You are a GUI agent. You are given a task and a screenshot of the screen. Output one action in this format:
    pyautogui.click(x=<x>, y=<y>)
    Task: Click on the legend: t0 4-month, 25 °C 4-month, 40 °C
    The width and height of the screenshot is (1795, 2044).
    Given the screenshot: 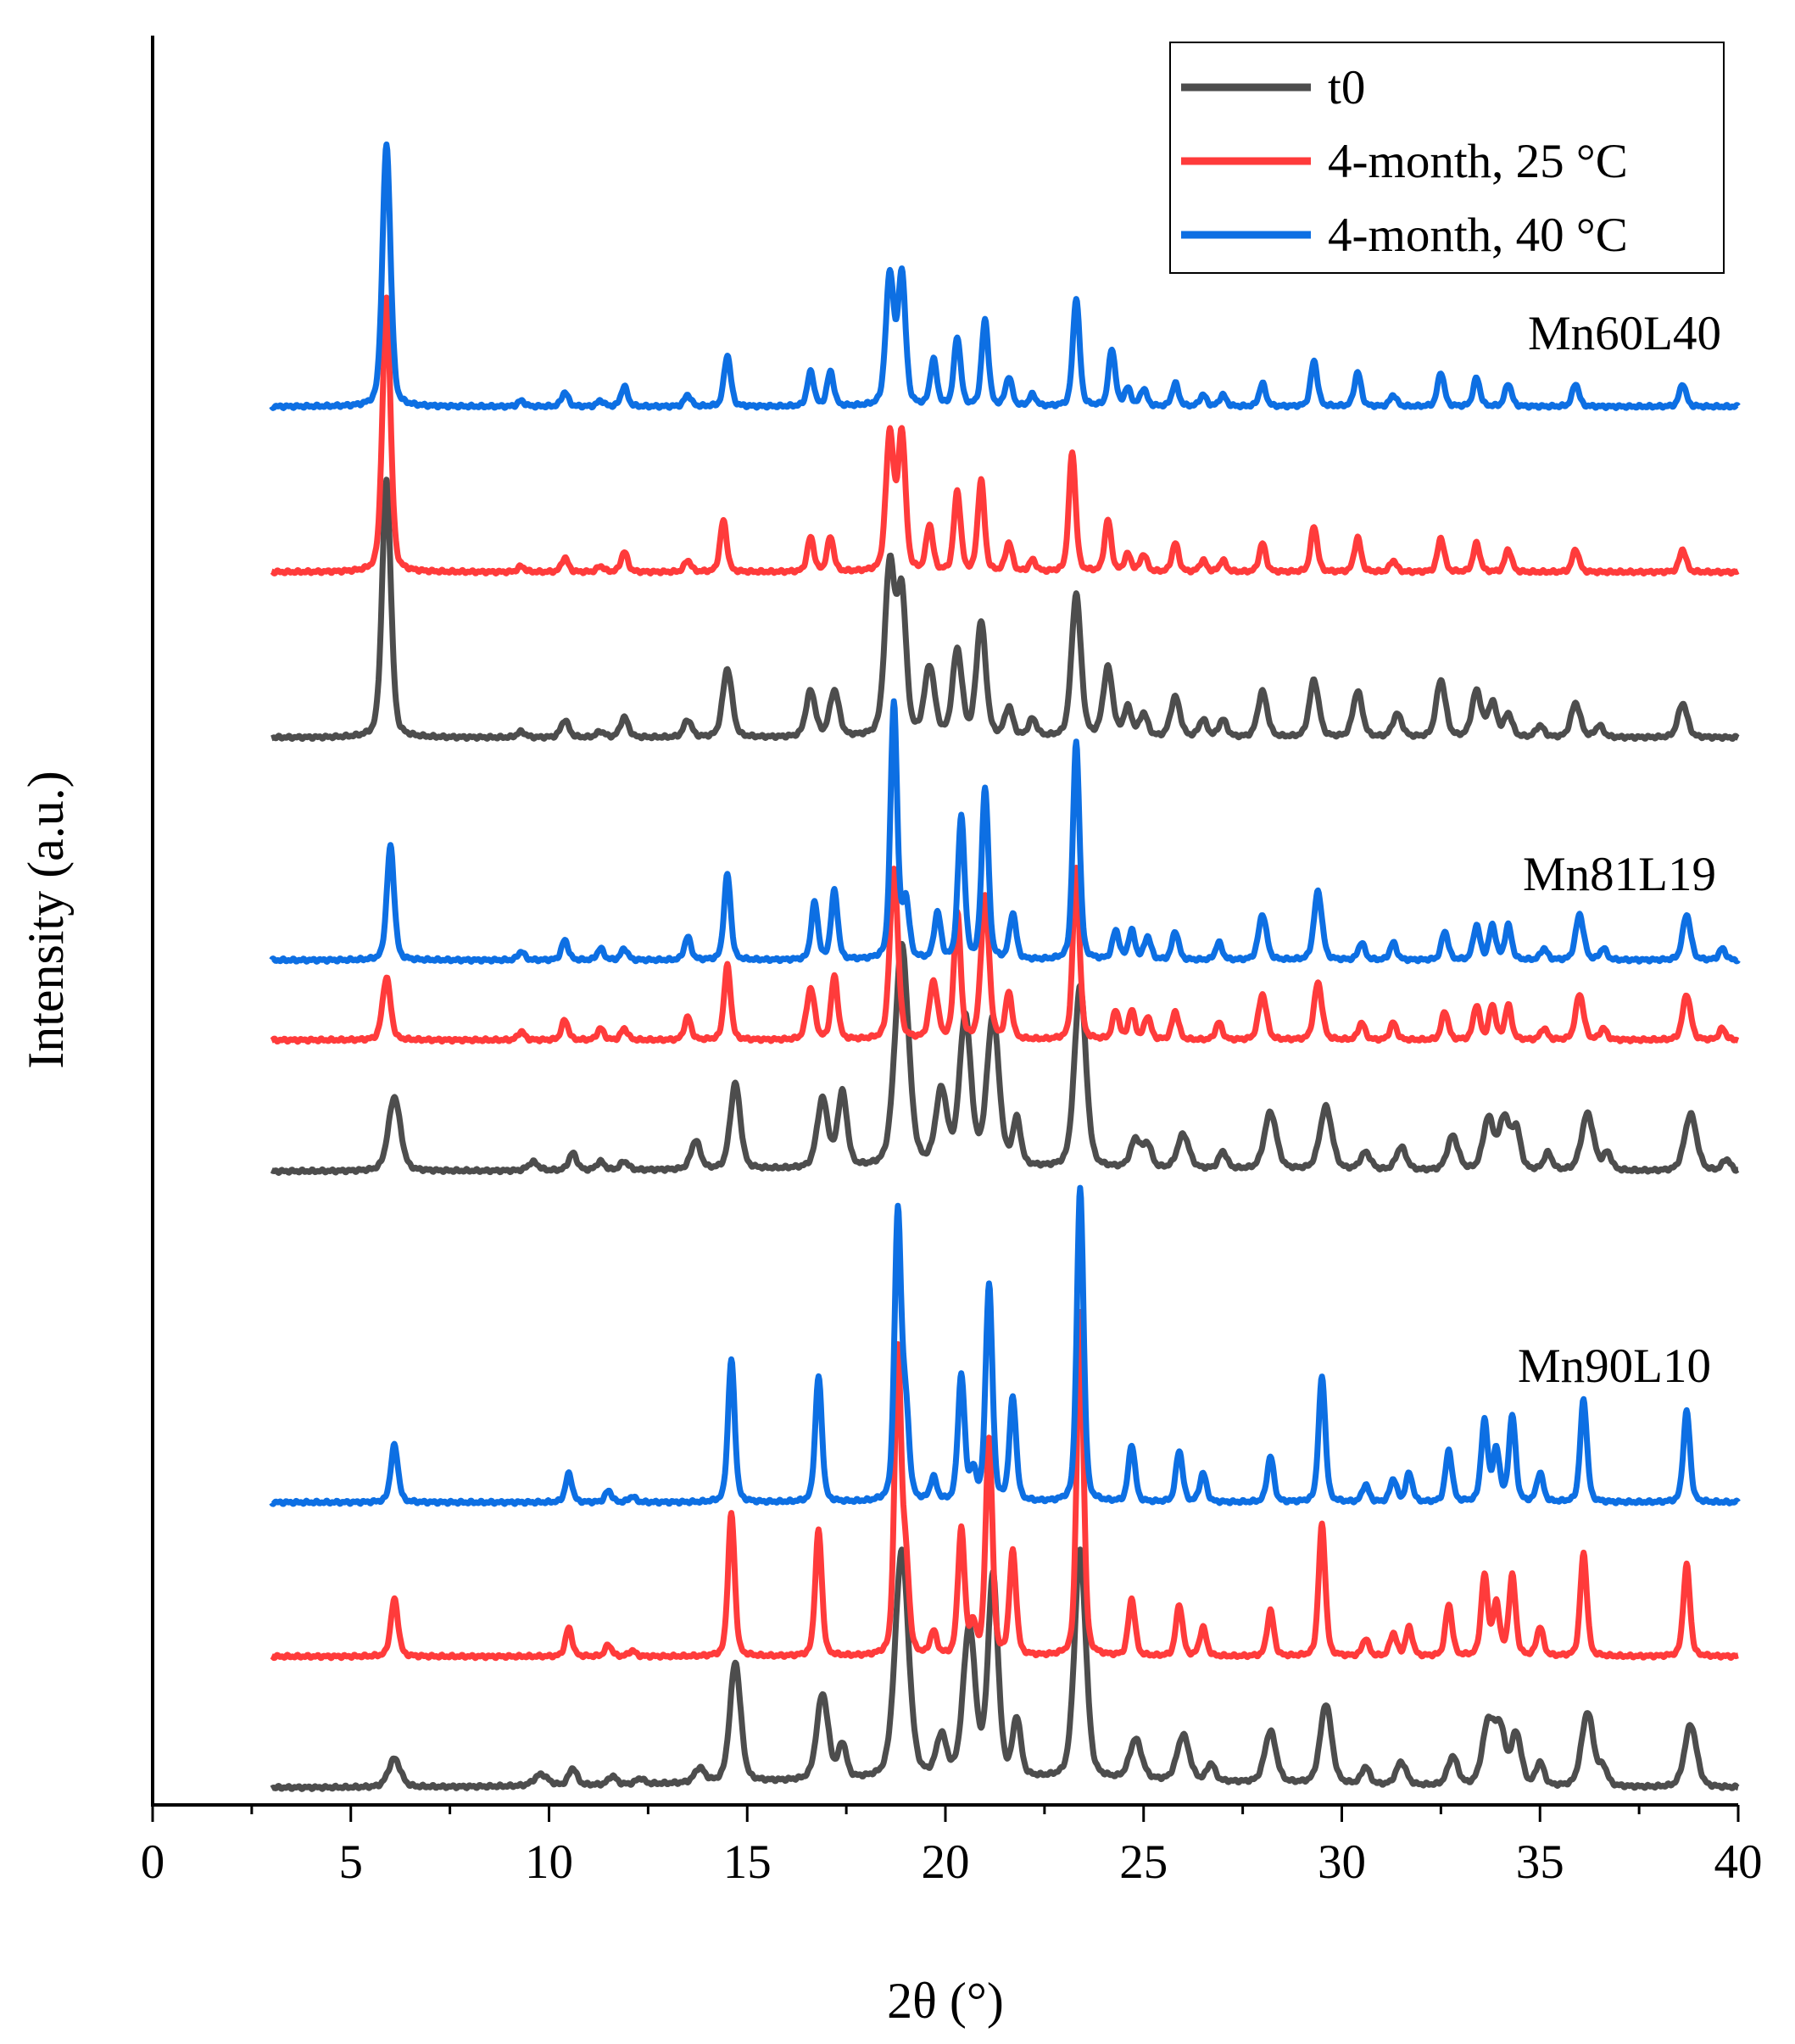 What is the action you would take?
    pyautogui.click(x=1447, y=158)
    